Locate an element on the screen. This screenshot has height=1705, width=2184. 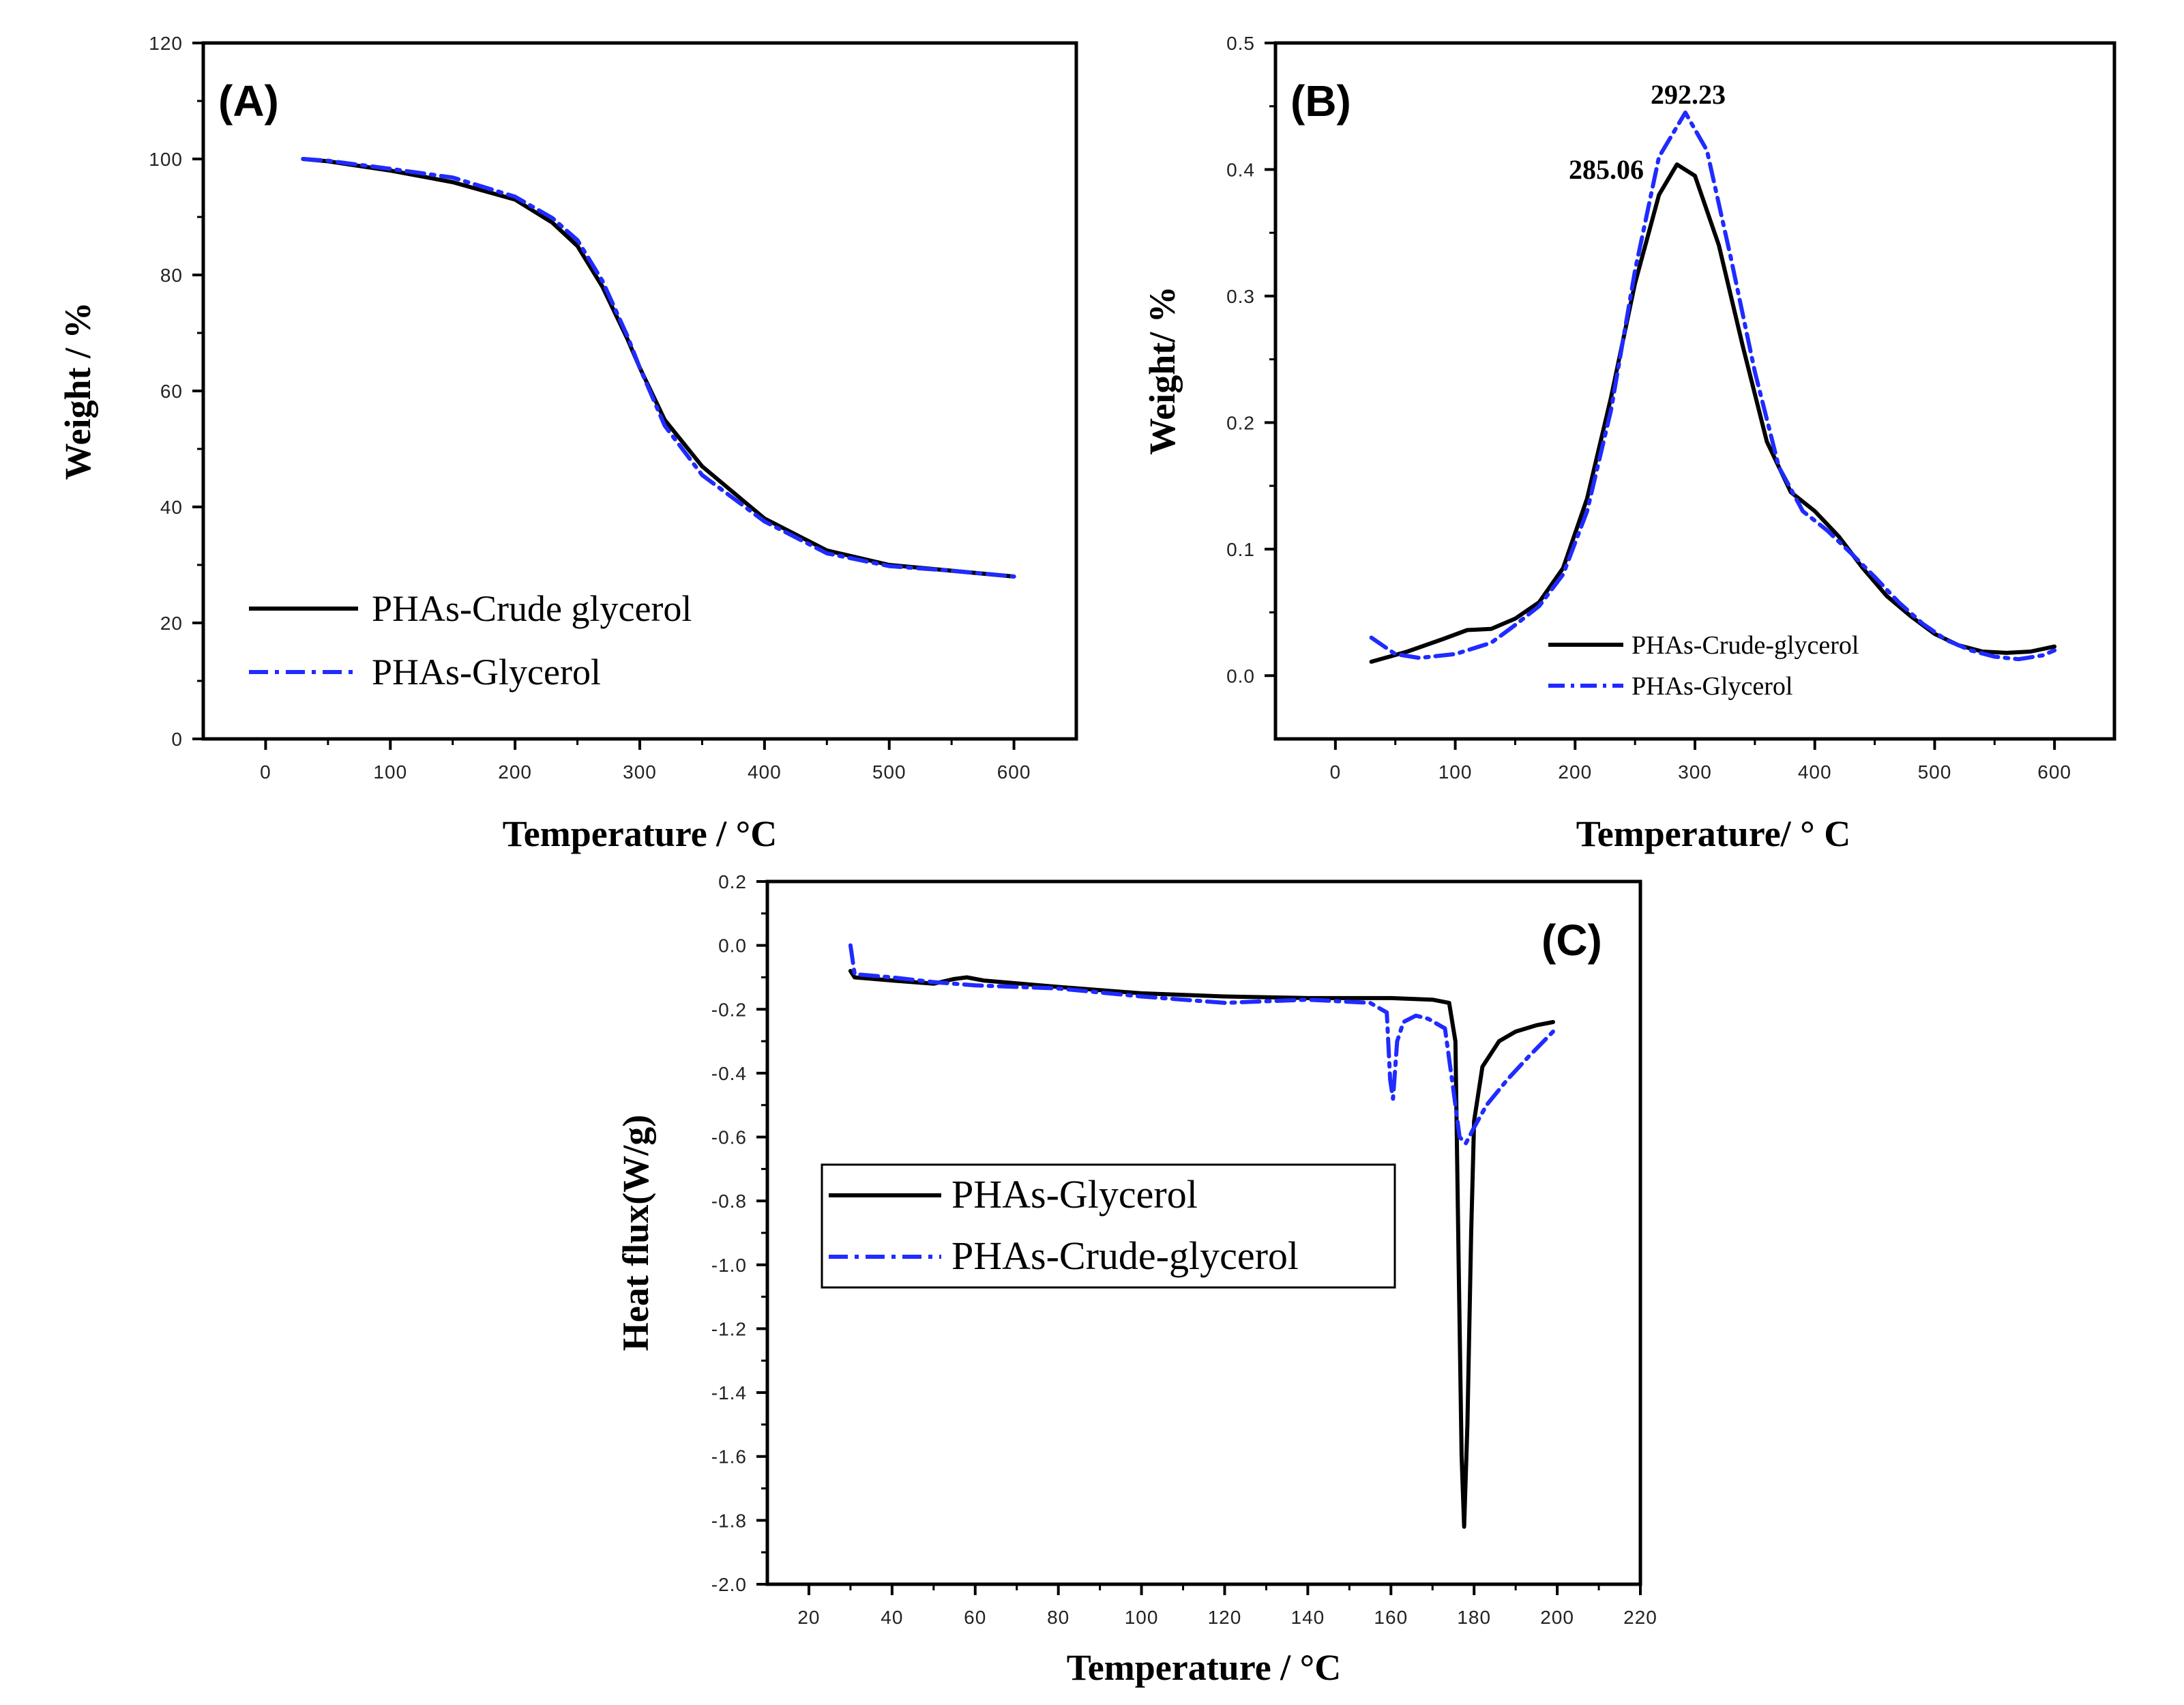
panel-a-y-tick-label: 20 is located at coordinates (171, 623).